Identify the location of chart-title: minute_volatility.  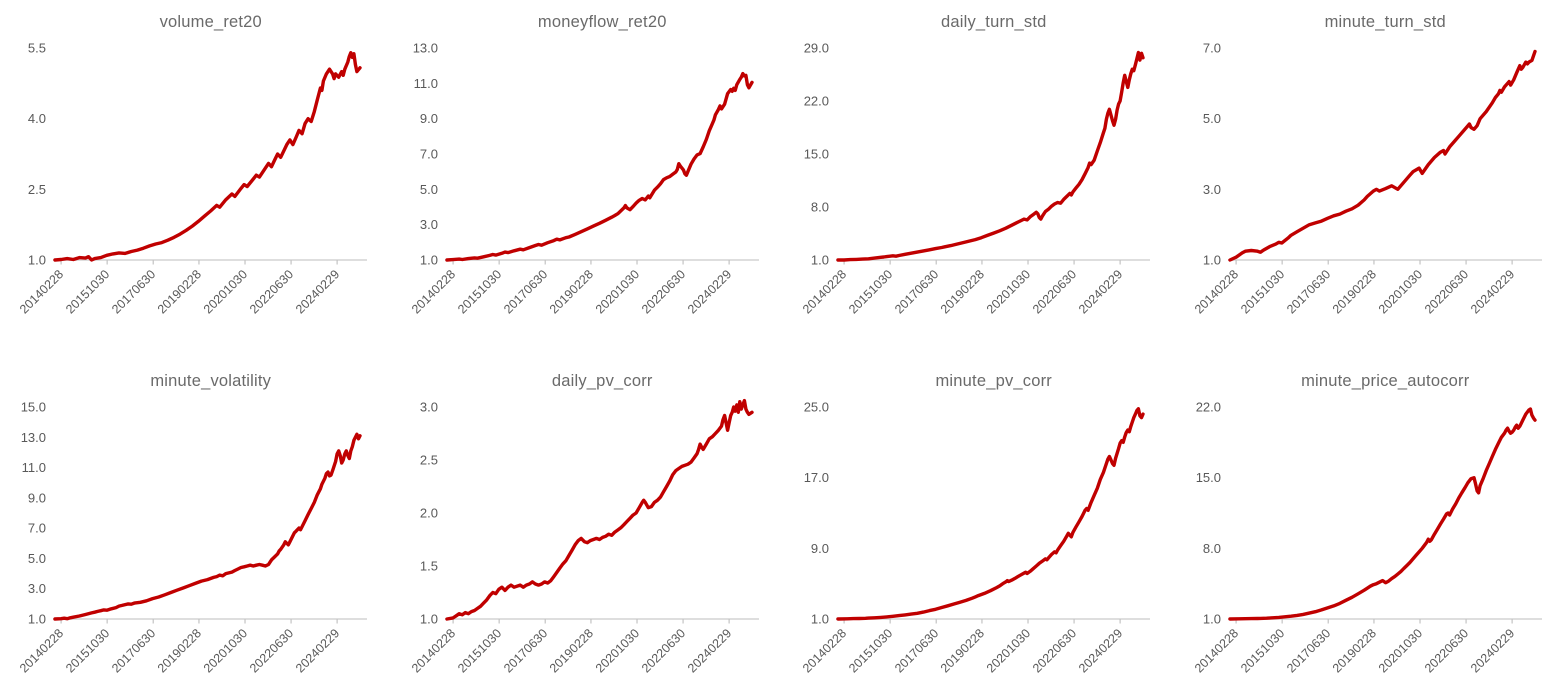
(211, 381).